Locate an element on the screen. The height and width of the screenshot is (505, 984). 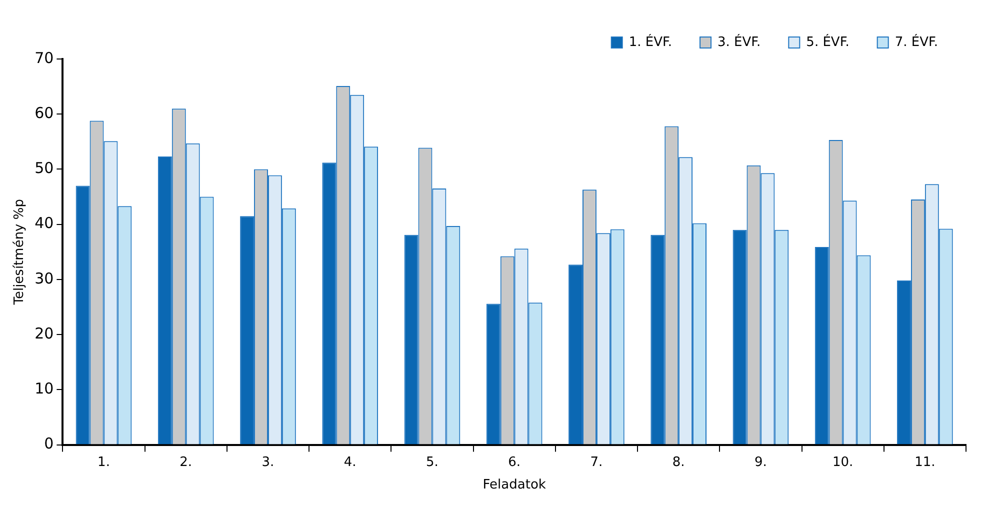
x-tick-label: 10. is located at coordinates (843, 462).